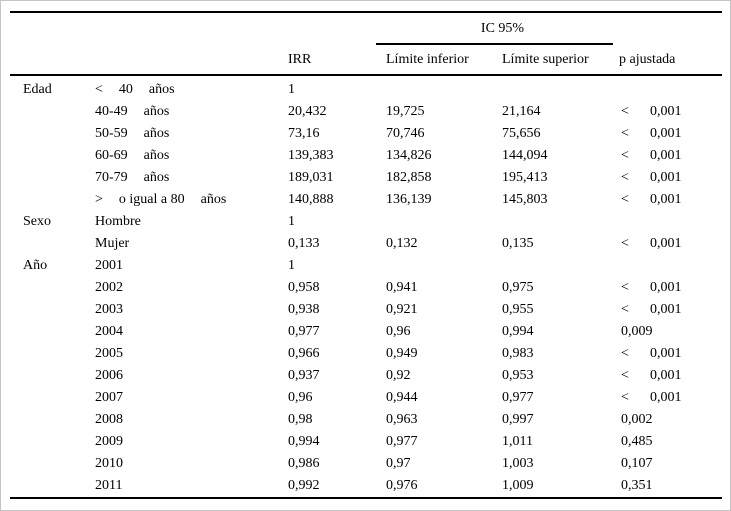 This screenshot has width=731, height=511. Describe the element at coordinates (191, 376) in the screenshot. I see `cell-category: 2006` at that location.